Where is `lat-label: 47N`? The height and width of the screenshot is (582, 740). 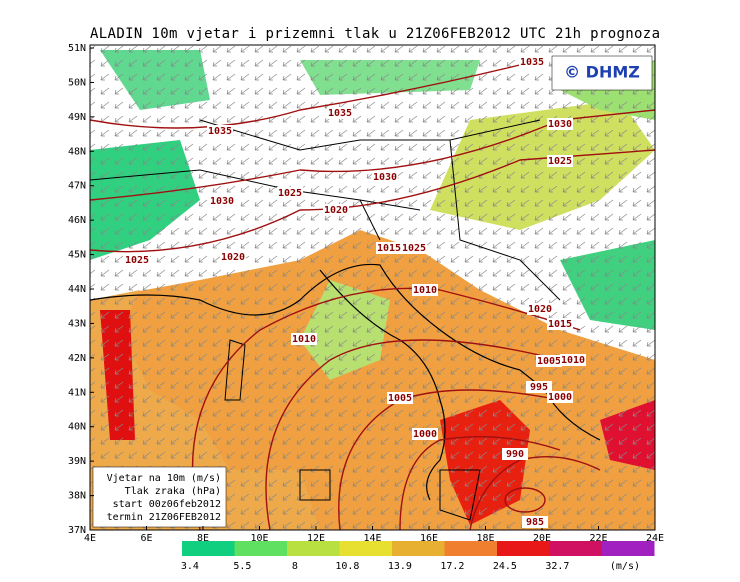 lat-label: 47N is located at coordinates (77, 186).